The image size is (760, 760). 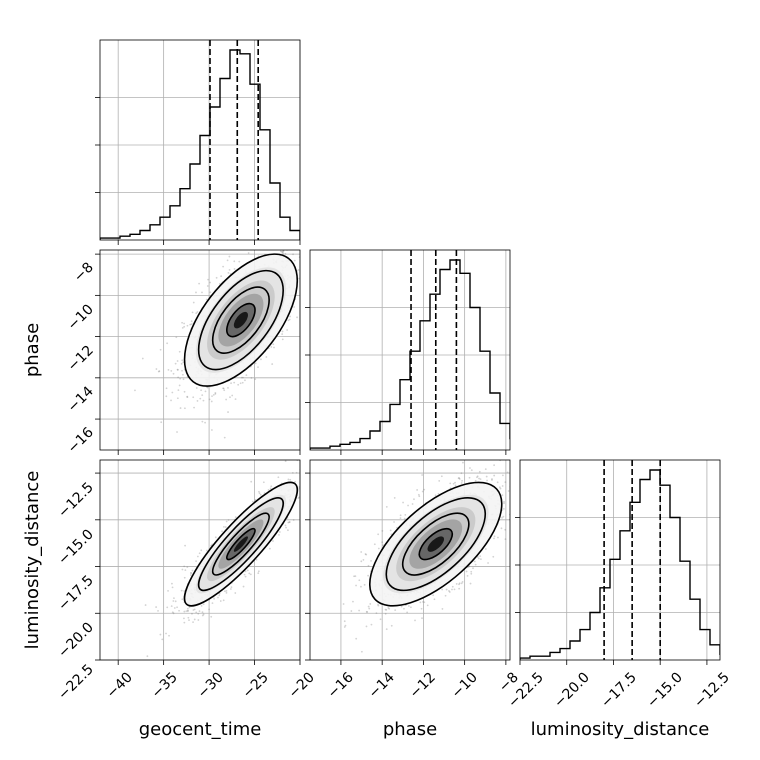 I want to click on contour-line, so click(x=435, y=544).